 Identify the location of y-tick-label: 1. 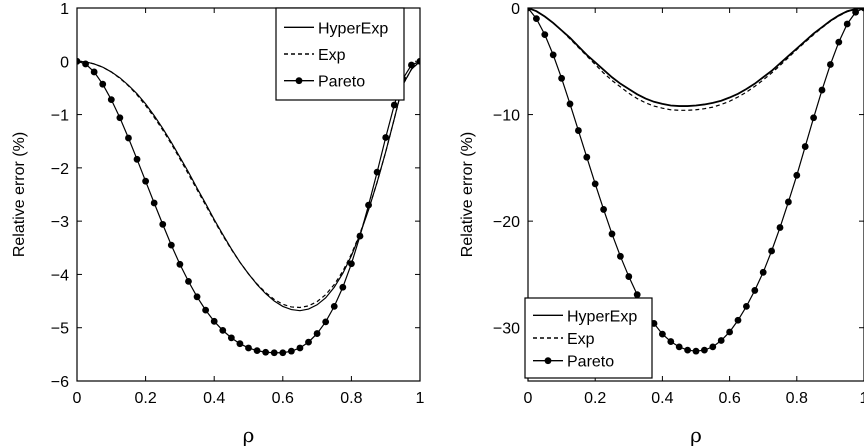
(64, 9).